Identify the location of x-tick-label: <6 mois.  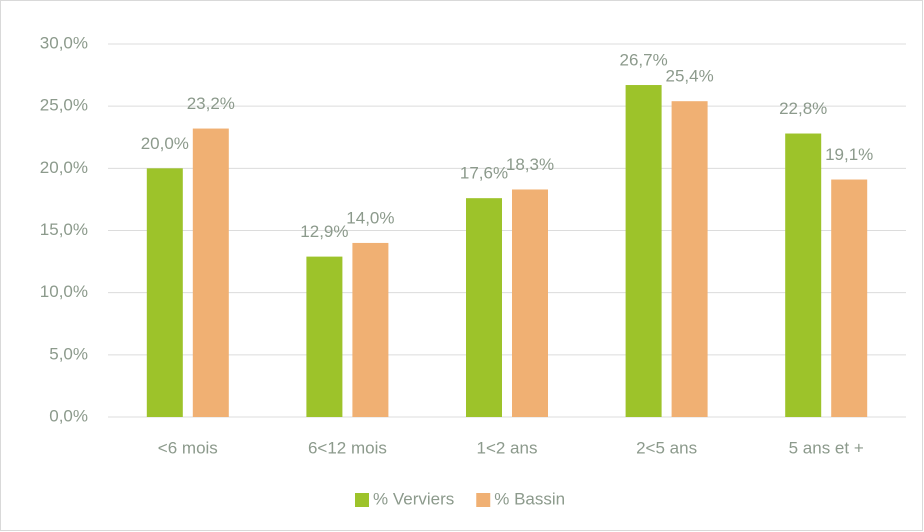
(188, 447).